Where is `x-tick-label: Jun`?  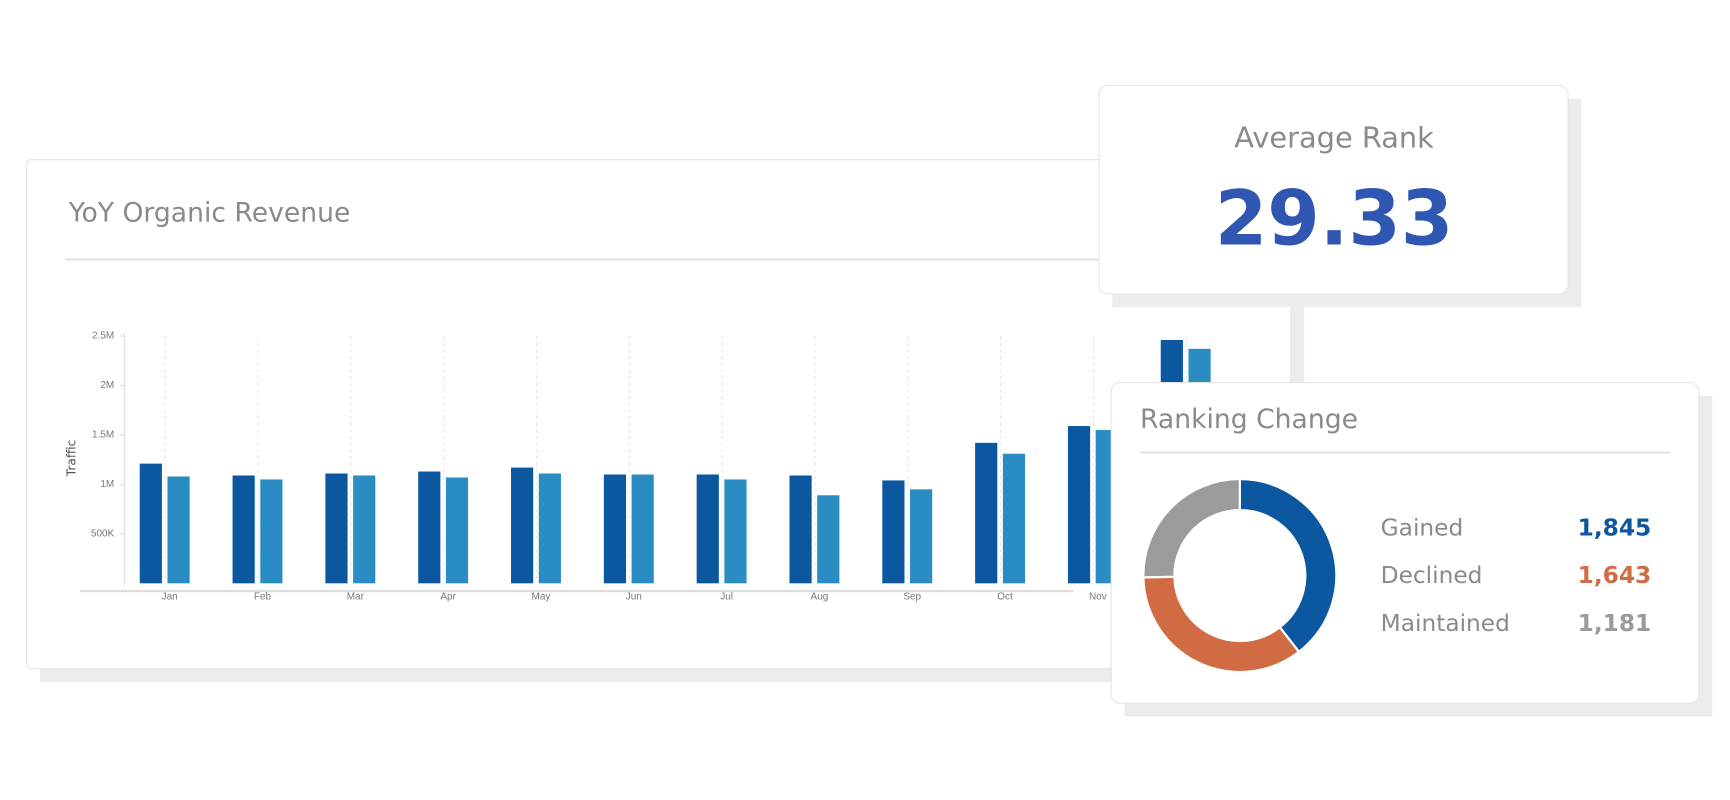 x-tick-label: Jun is located at coordinates (634, 596).